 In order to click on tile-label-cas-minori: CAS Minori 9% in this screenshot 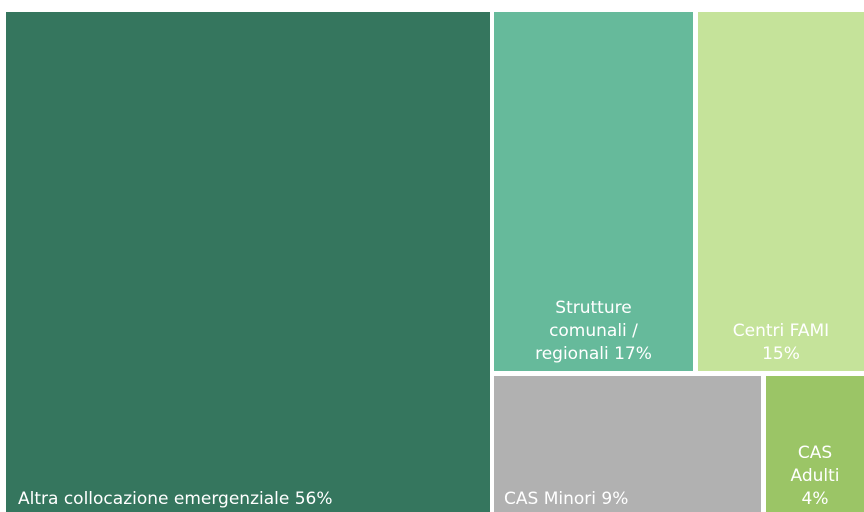, I will do `click(566, 499)`.